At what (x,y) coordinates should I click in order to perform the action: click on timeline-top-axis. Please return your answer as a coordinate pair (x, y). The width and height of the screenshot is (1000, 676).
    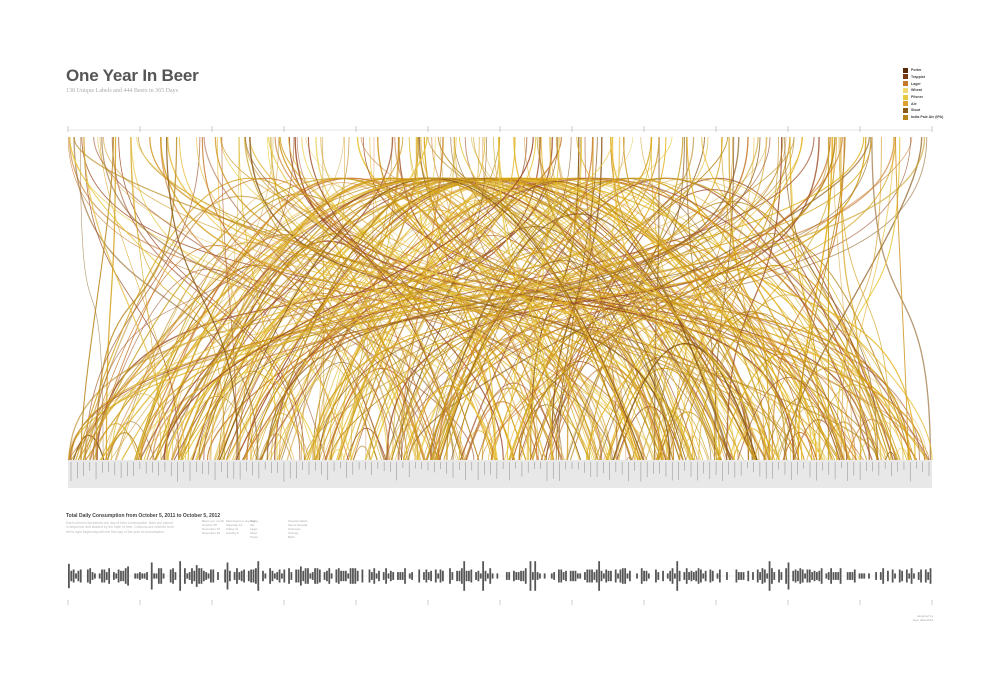
    Looking at the image, I should click on (500, 129).